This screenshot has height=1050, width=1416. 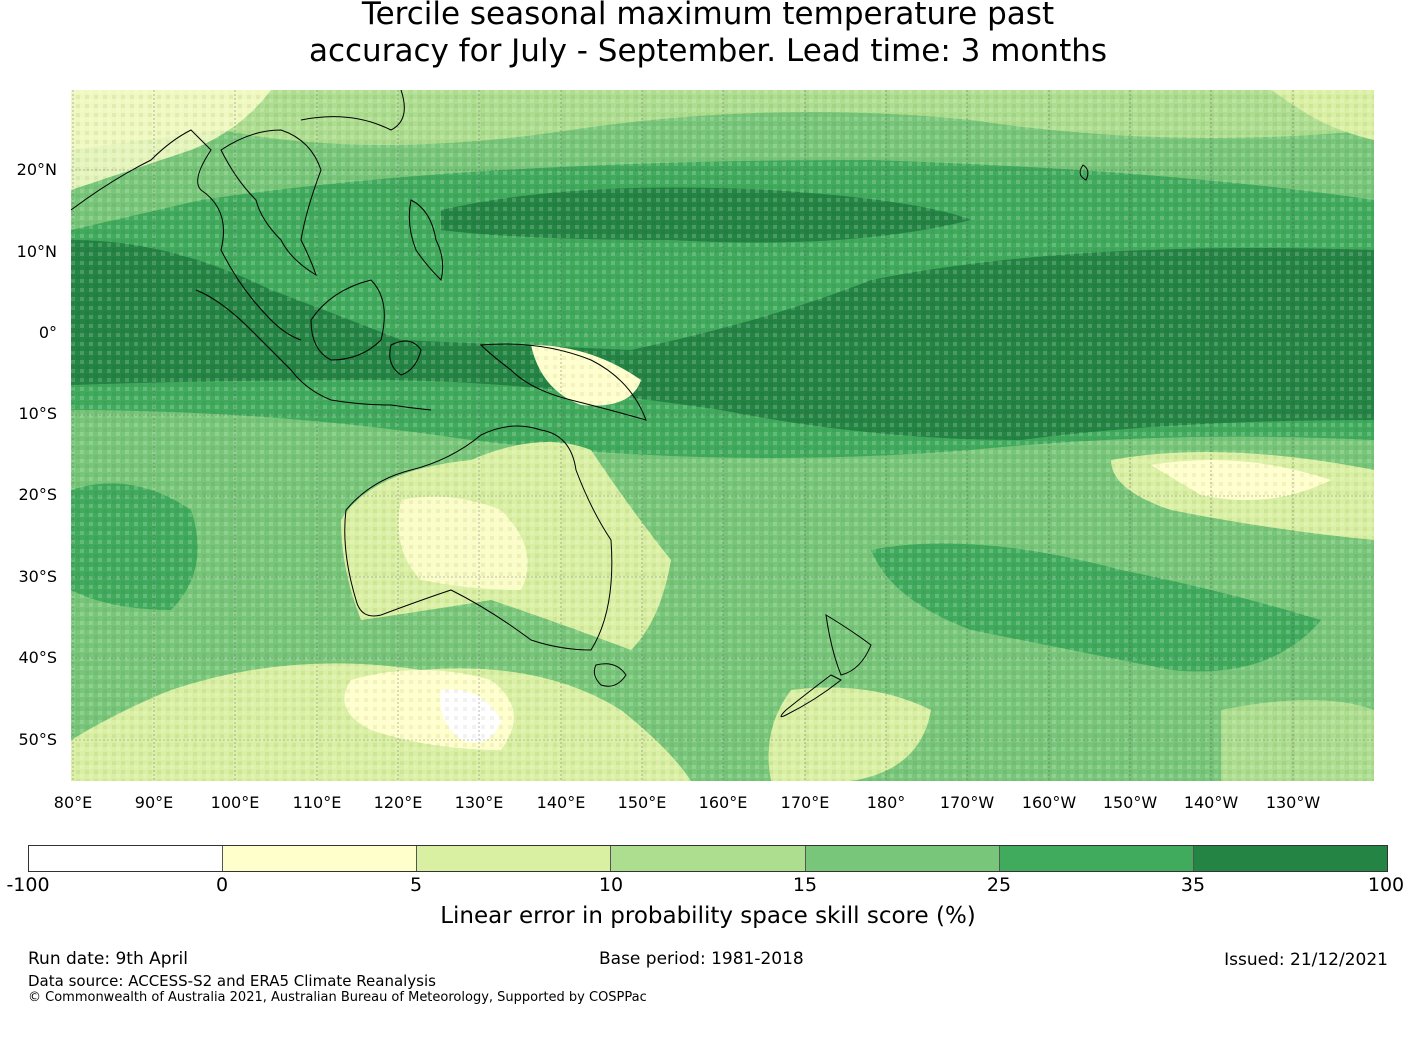 I want to click on lat-label-10n: 10°N, so click(x=36, y=251).